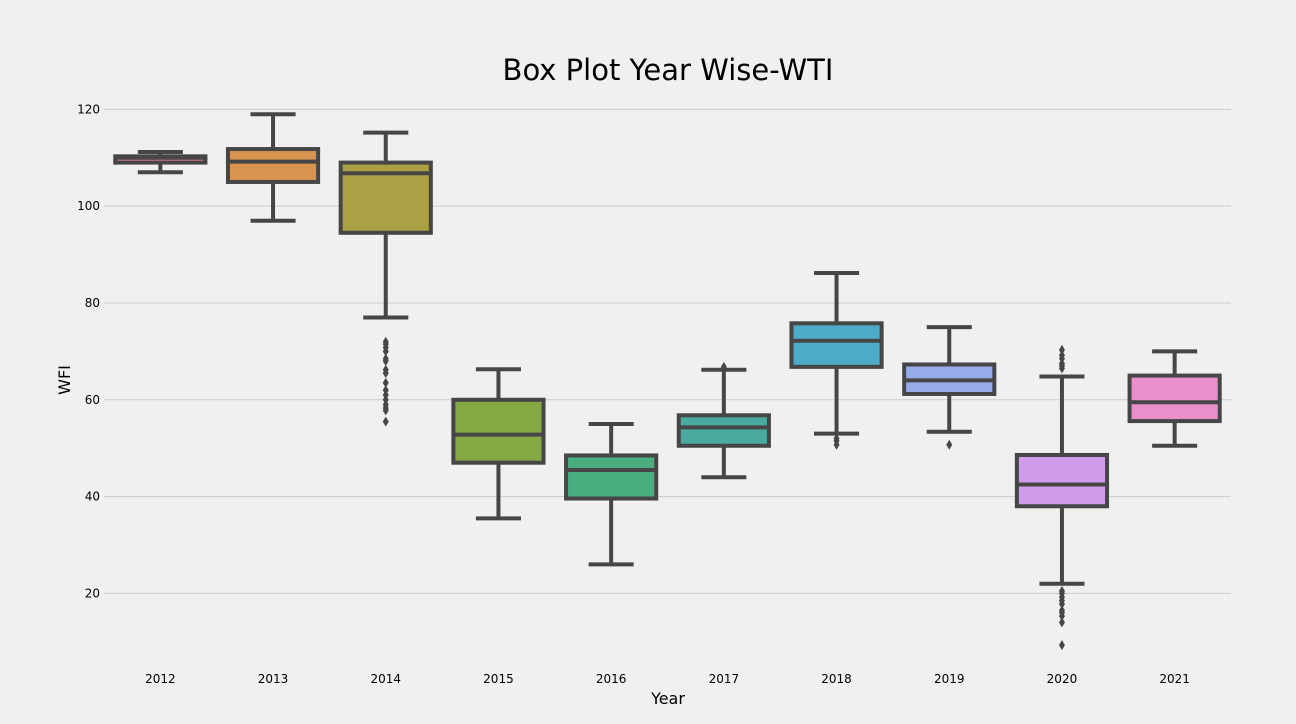 The image size is (1296, 724). Describe the element at coordinates (160, 679) in the screenshot. I see `x-tick-label: 2012` at that location.